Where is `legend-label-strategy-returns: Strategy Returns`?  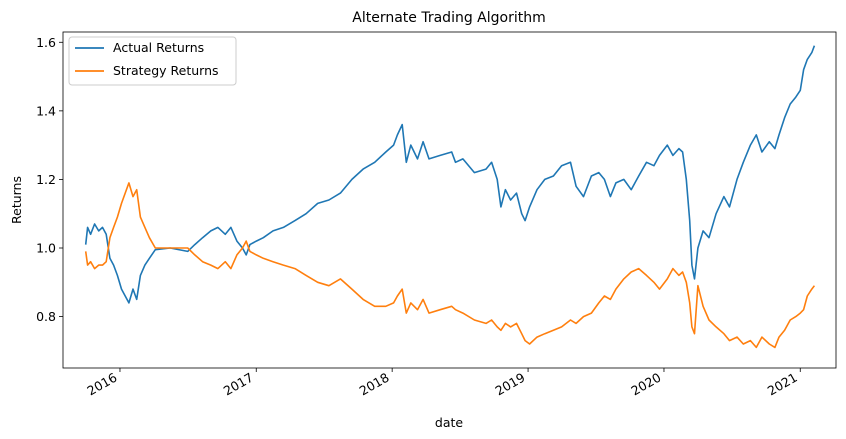 legend-label-strategy-returns: Strategy Returns is located at coordinates (166, 70).